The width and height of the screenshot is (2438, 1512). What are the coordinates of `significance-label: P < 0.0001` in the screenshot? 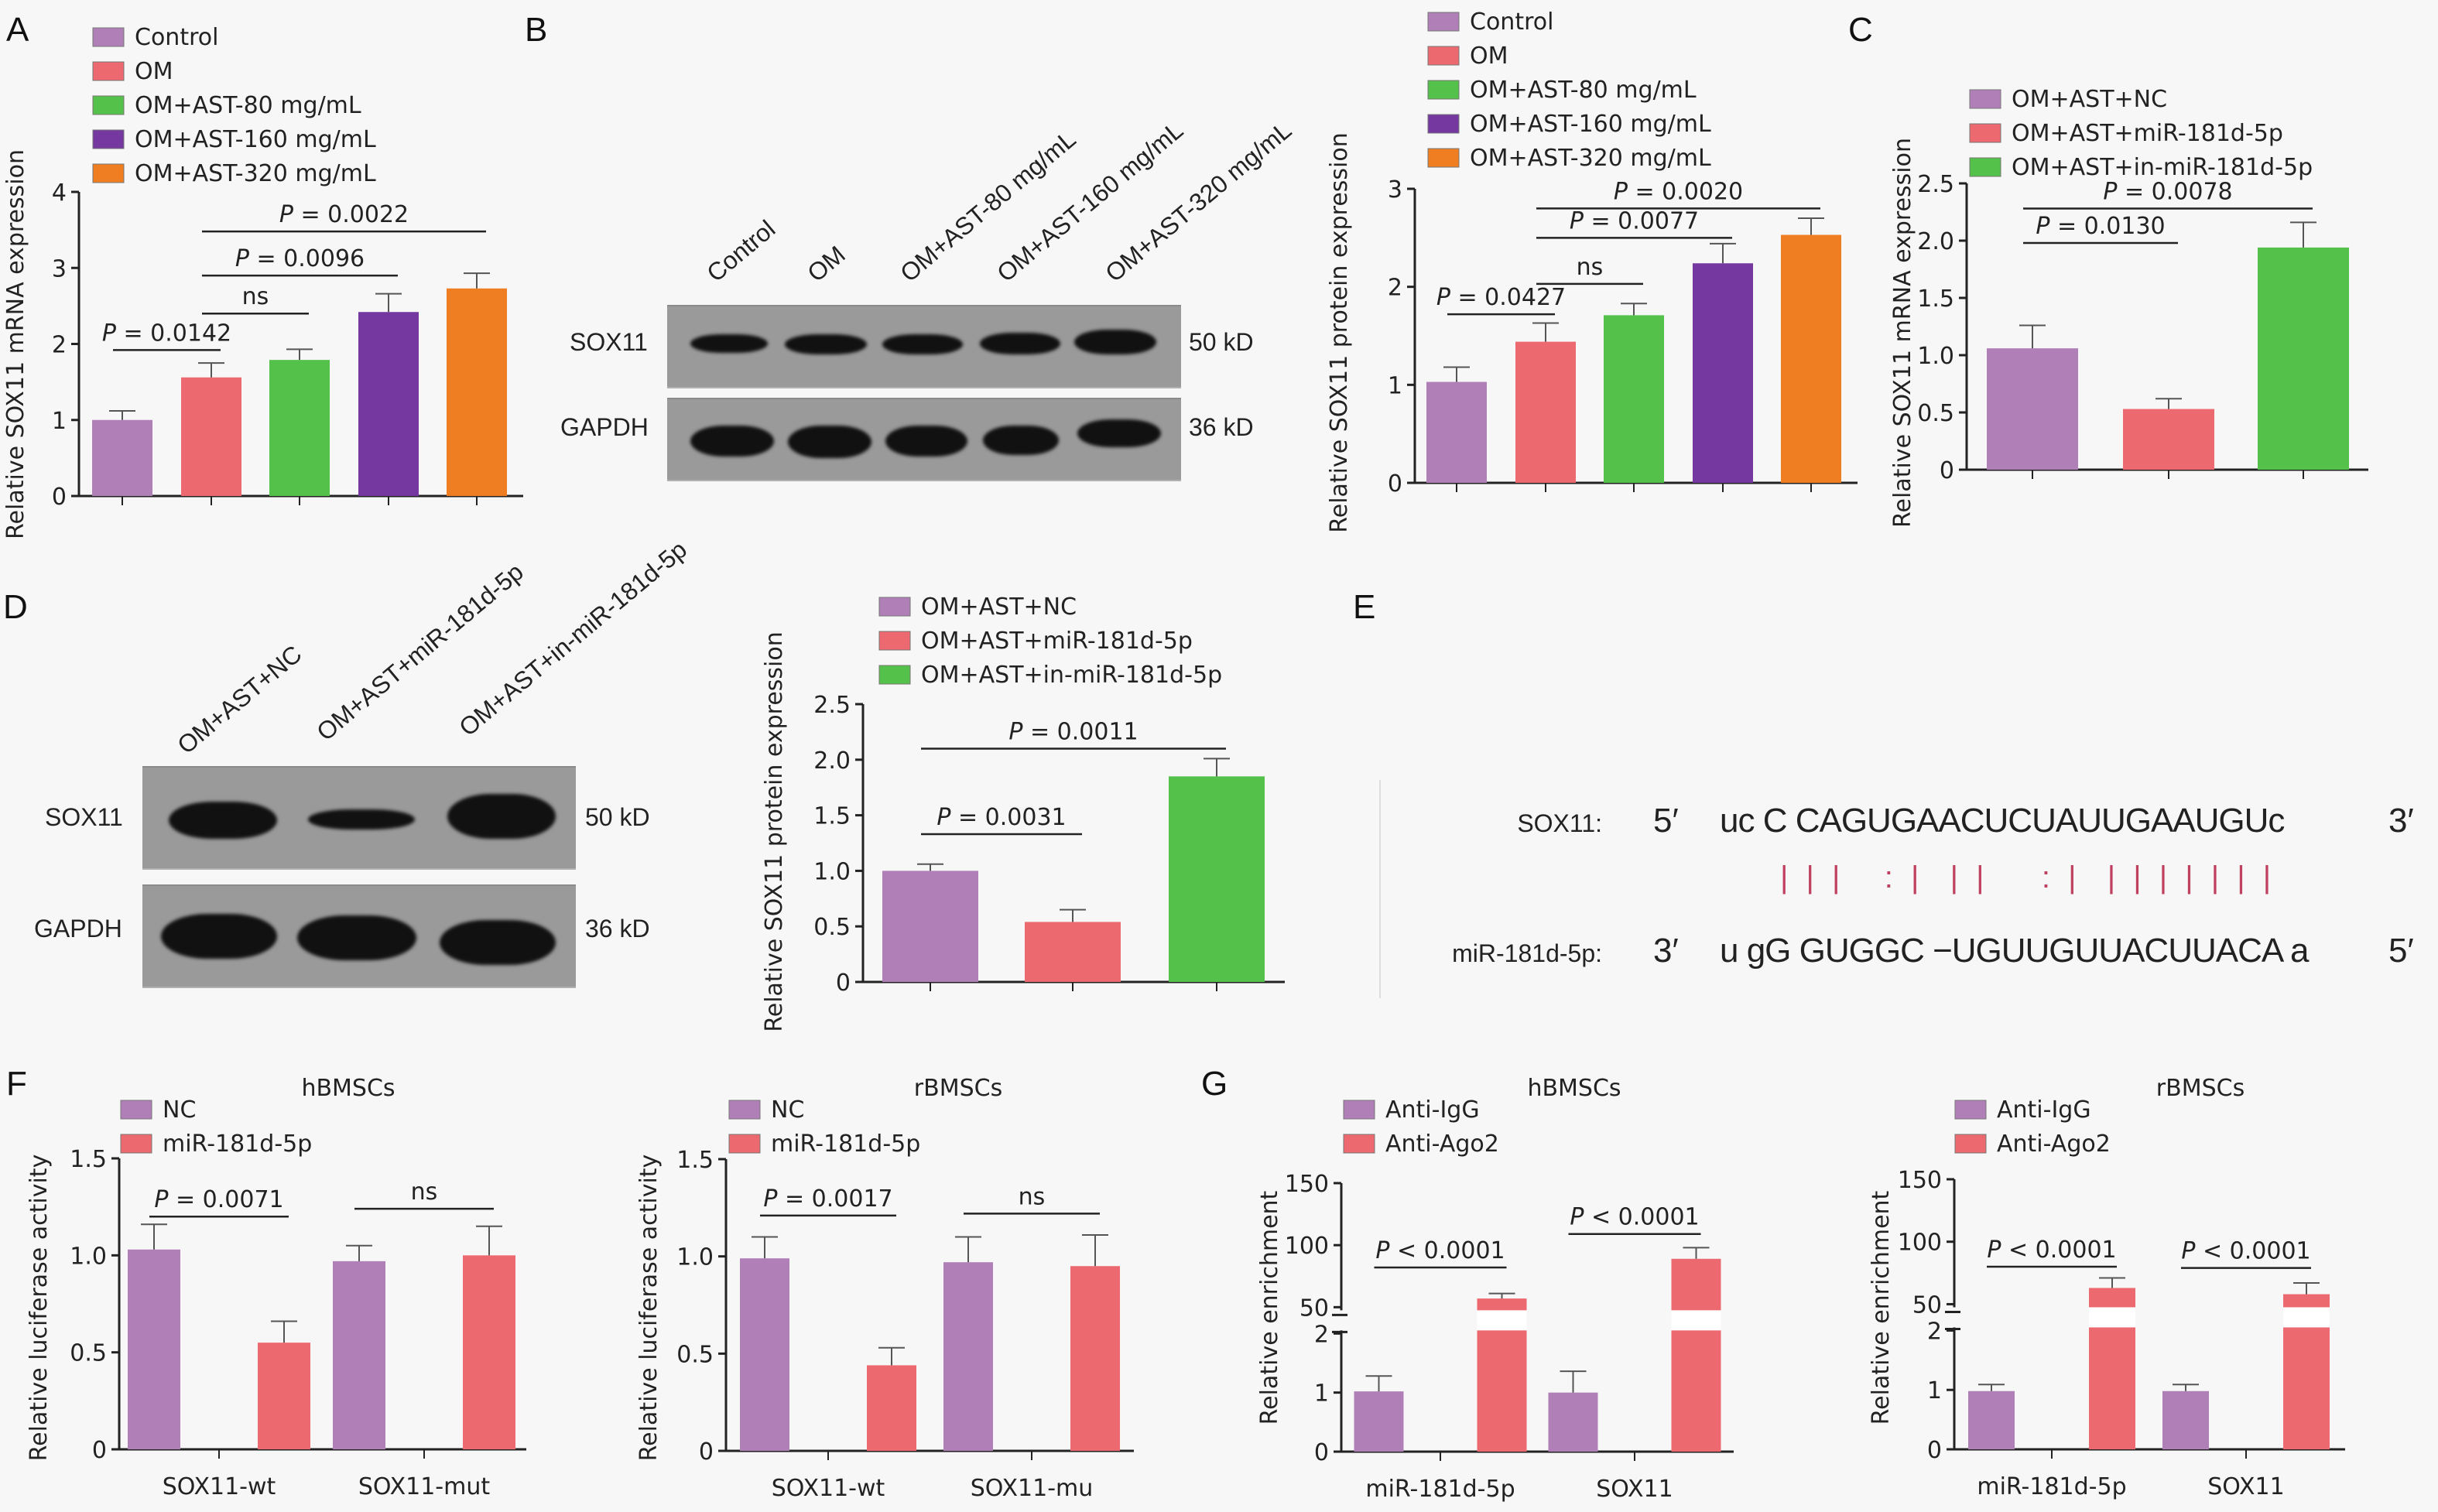 It's located at (2245, 1251).